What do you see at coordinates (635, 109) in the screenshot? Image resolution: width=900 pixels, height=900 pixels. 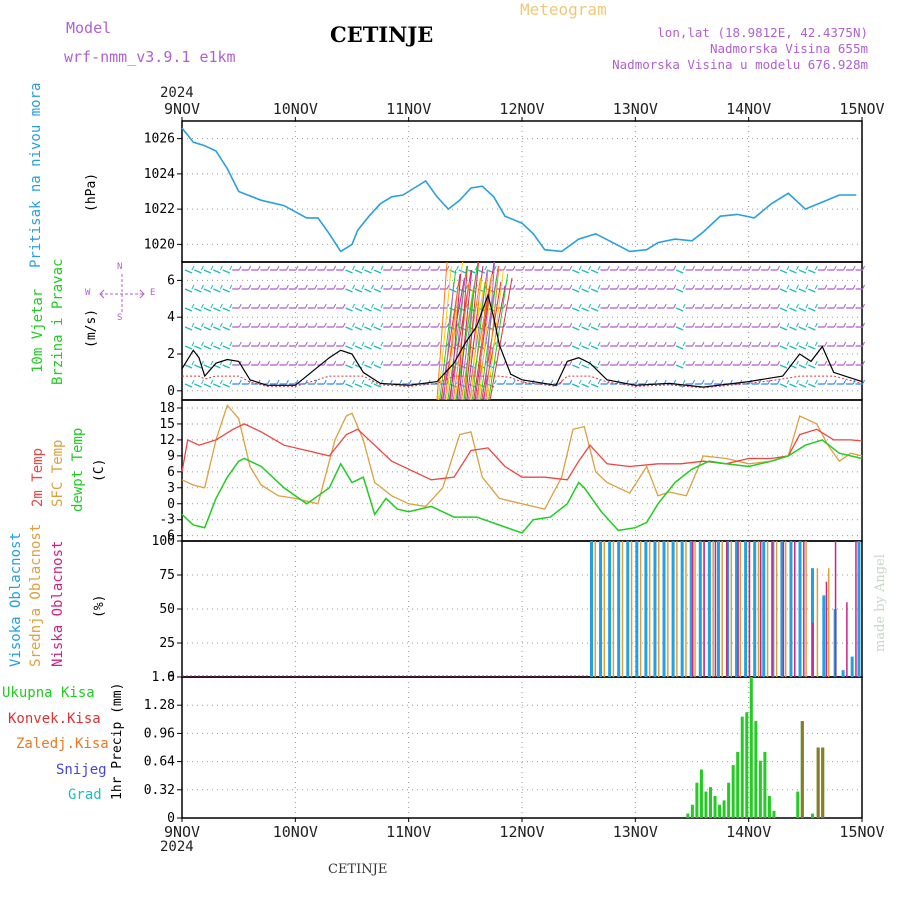 I see `x-tick-label-top: 13NOV` at bounding box center [635, 109].